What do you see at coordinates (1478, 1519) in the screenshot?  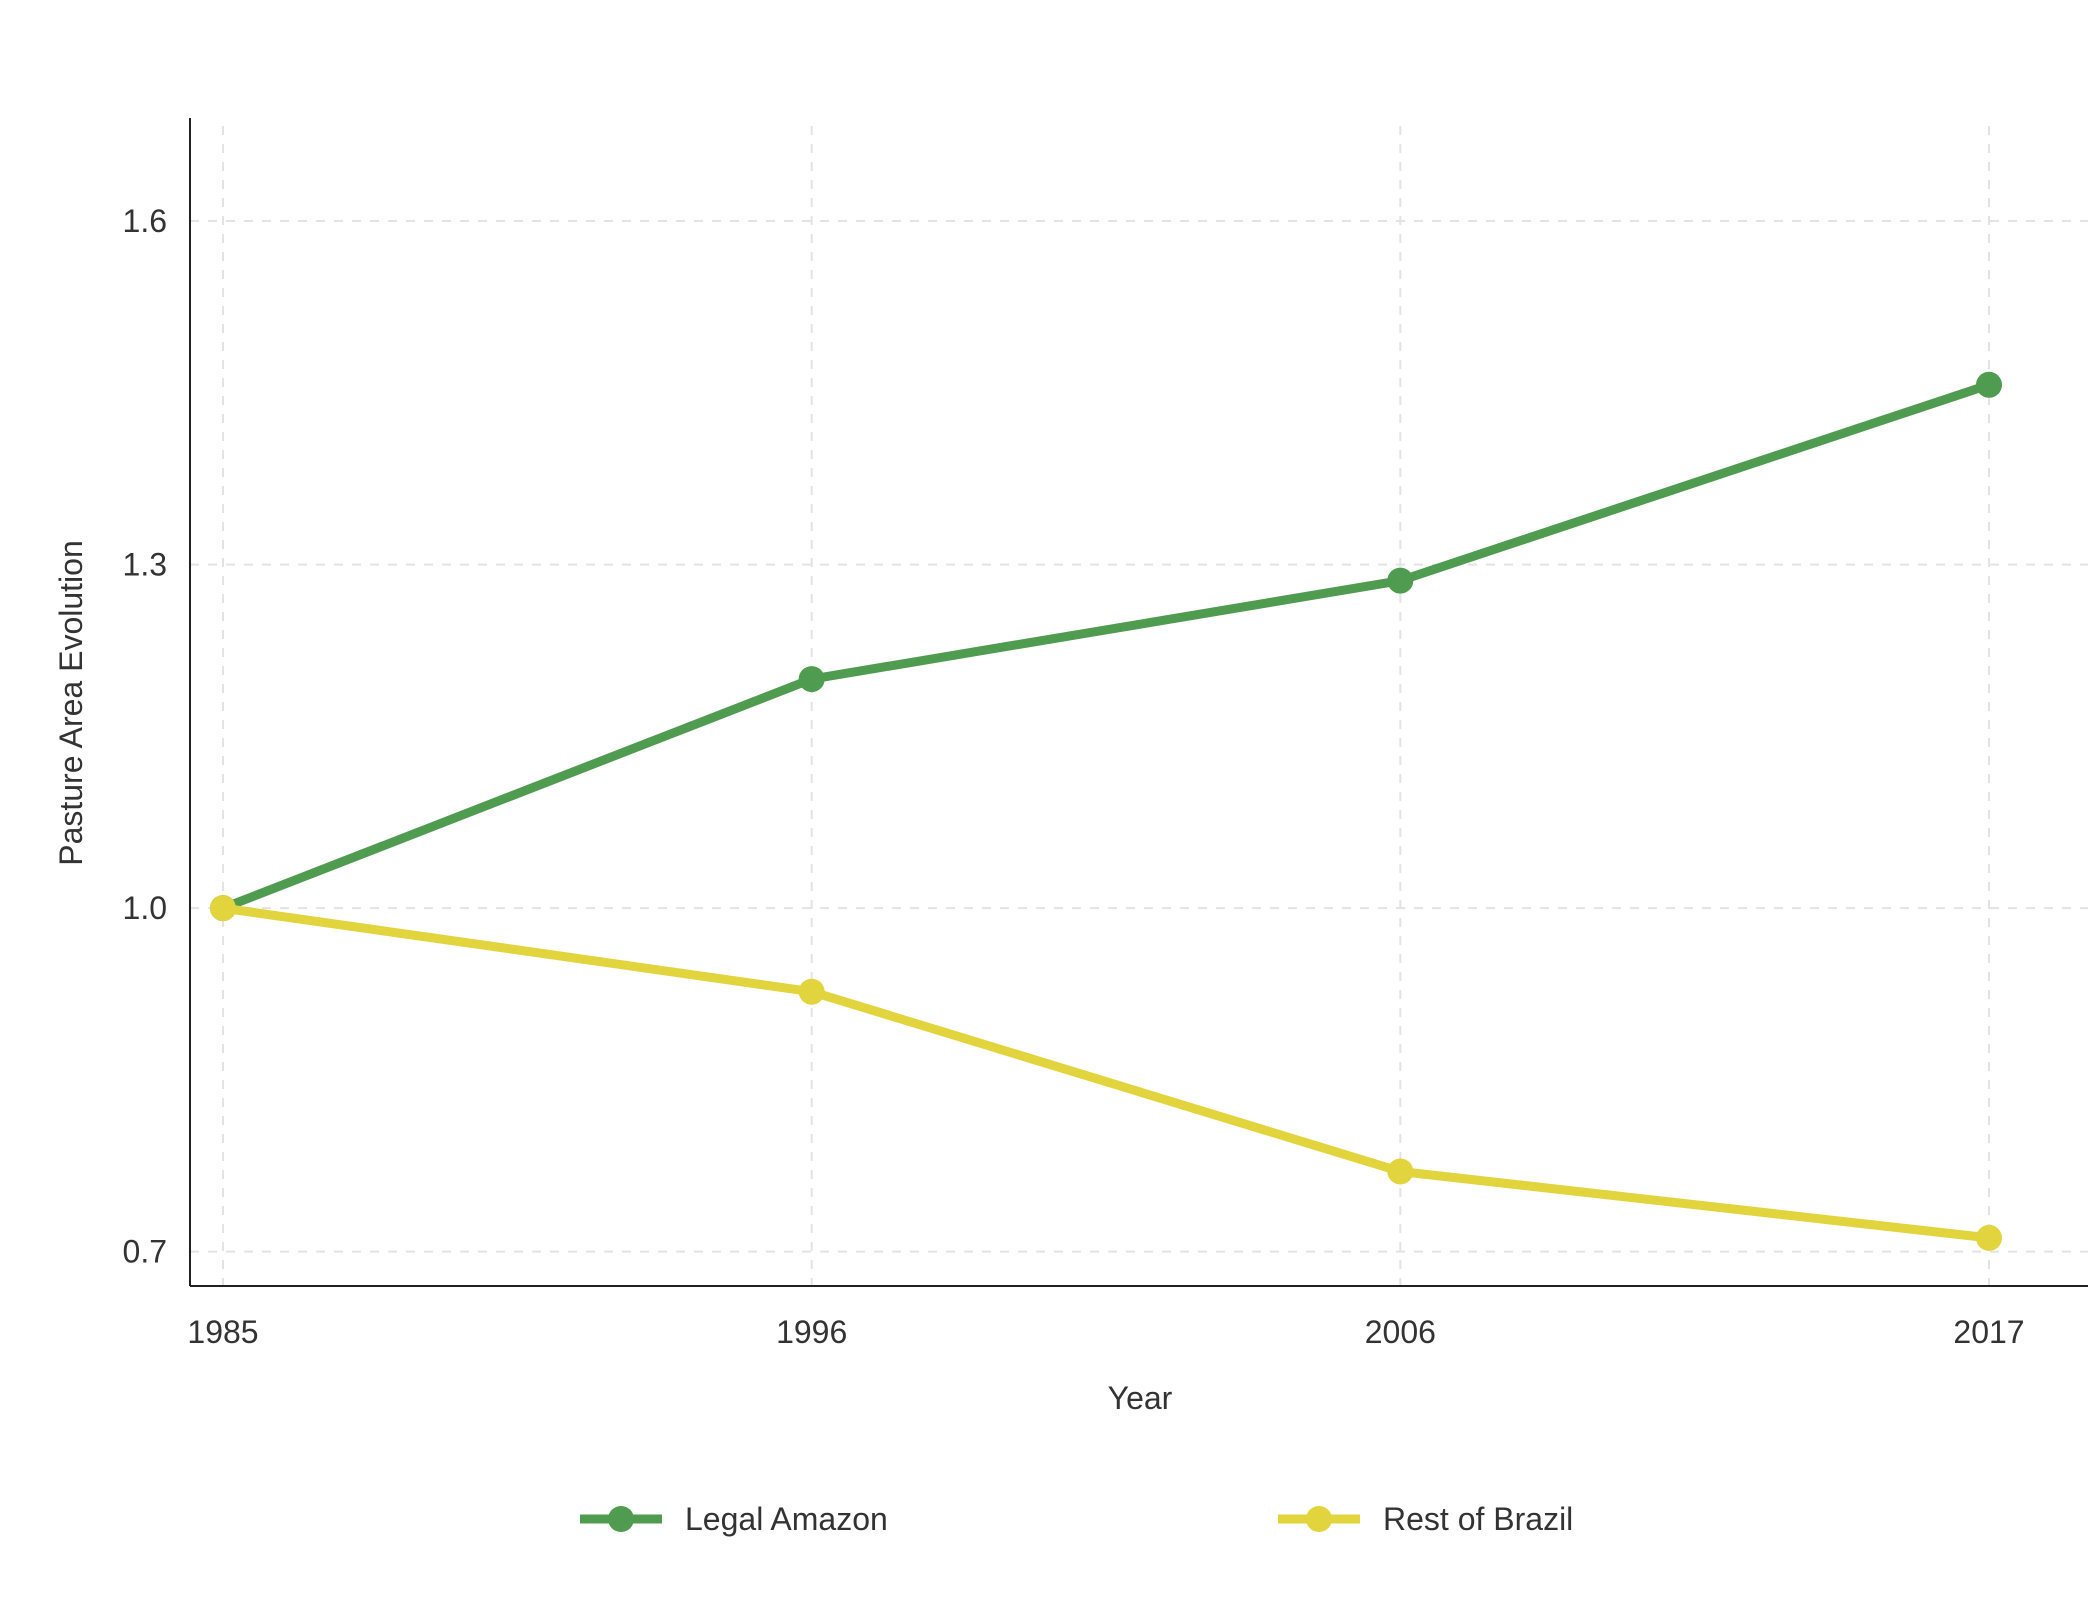 I see `legend-label: Rest of Brazil` at bounding box center [1478, 1519].